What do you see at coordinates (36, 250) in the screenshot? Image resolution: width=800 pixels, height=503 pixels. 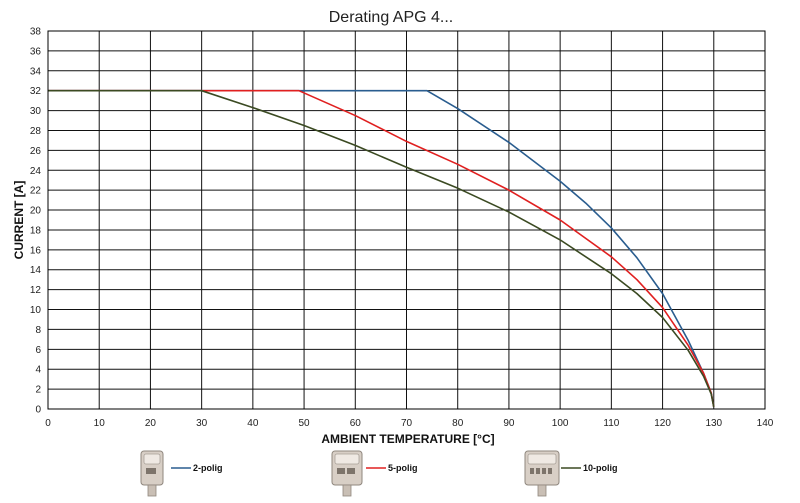 I see `y-tick-label: 16` at bounding box center [36, 250].